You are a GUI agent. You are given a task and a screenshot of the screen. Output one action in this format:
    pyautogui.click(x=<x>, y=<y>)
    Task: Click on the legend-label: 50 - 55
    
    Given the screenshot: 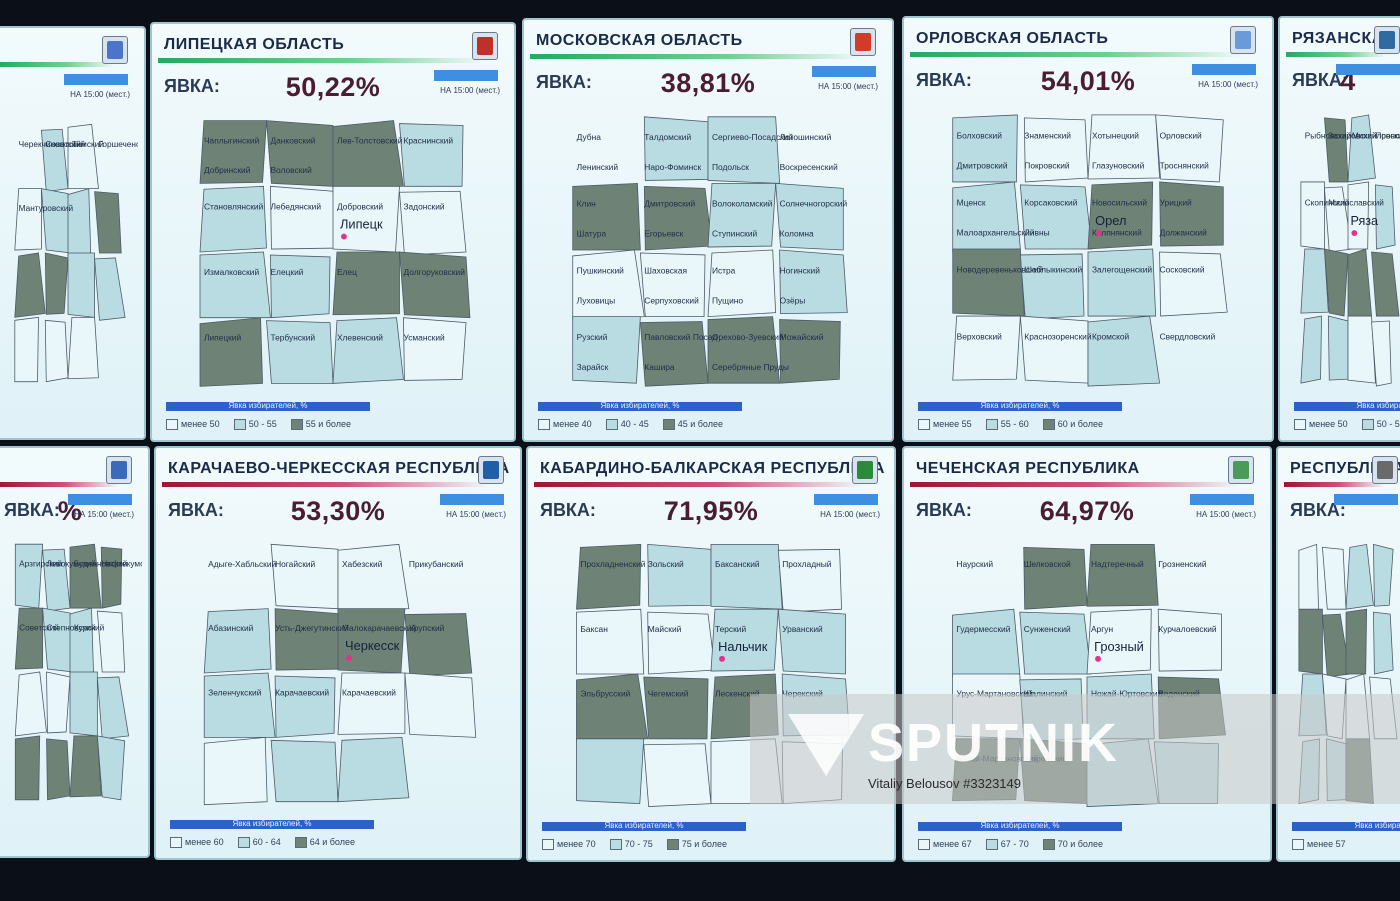 What is the action you would take?
    pyautogui.click(x=262, y=424)
    